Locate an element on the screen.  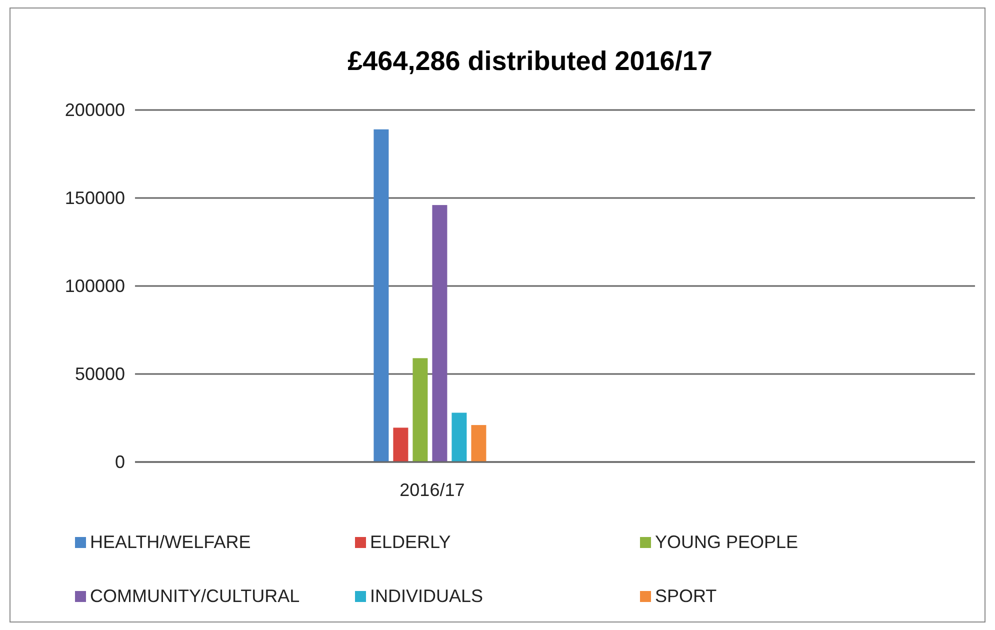
legend-label: YOUNG PEOPLE is located at coordinates (726, 542).